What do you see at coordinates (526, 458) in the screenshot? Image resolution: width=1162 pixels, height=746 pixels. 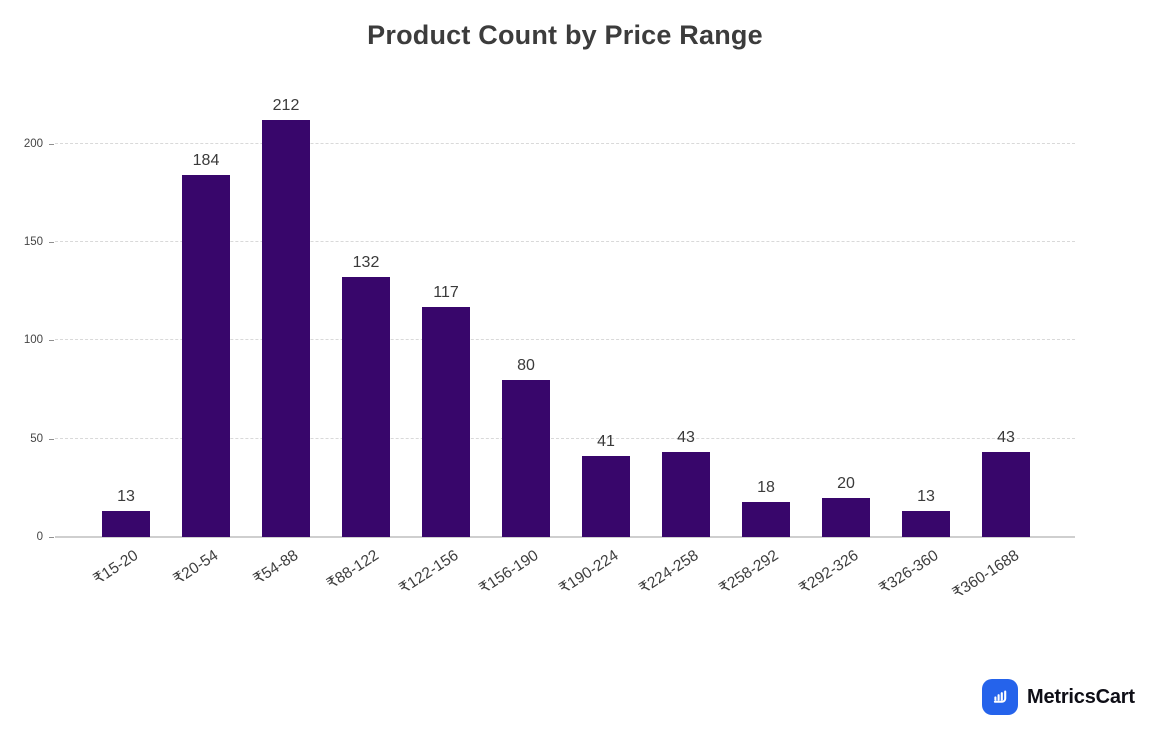 I see `bar-₹156-190` at bounding box center [526, 458].